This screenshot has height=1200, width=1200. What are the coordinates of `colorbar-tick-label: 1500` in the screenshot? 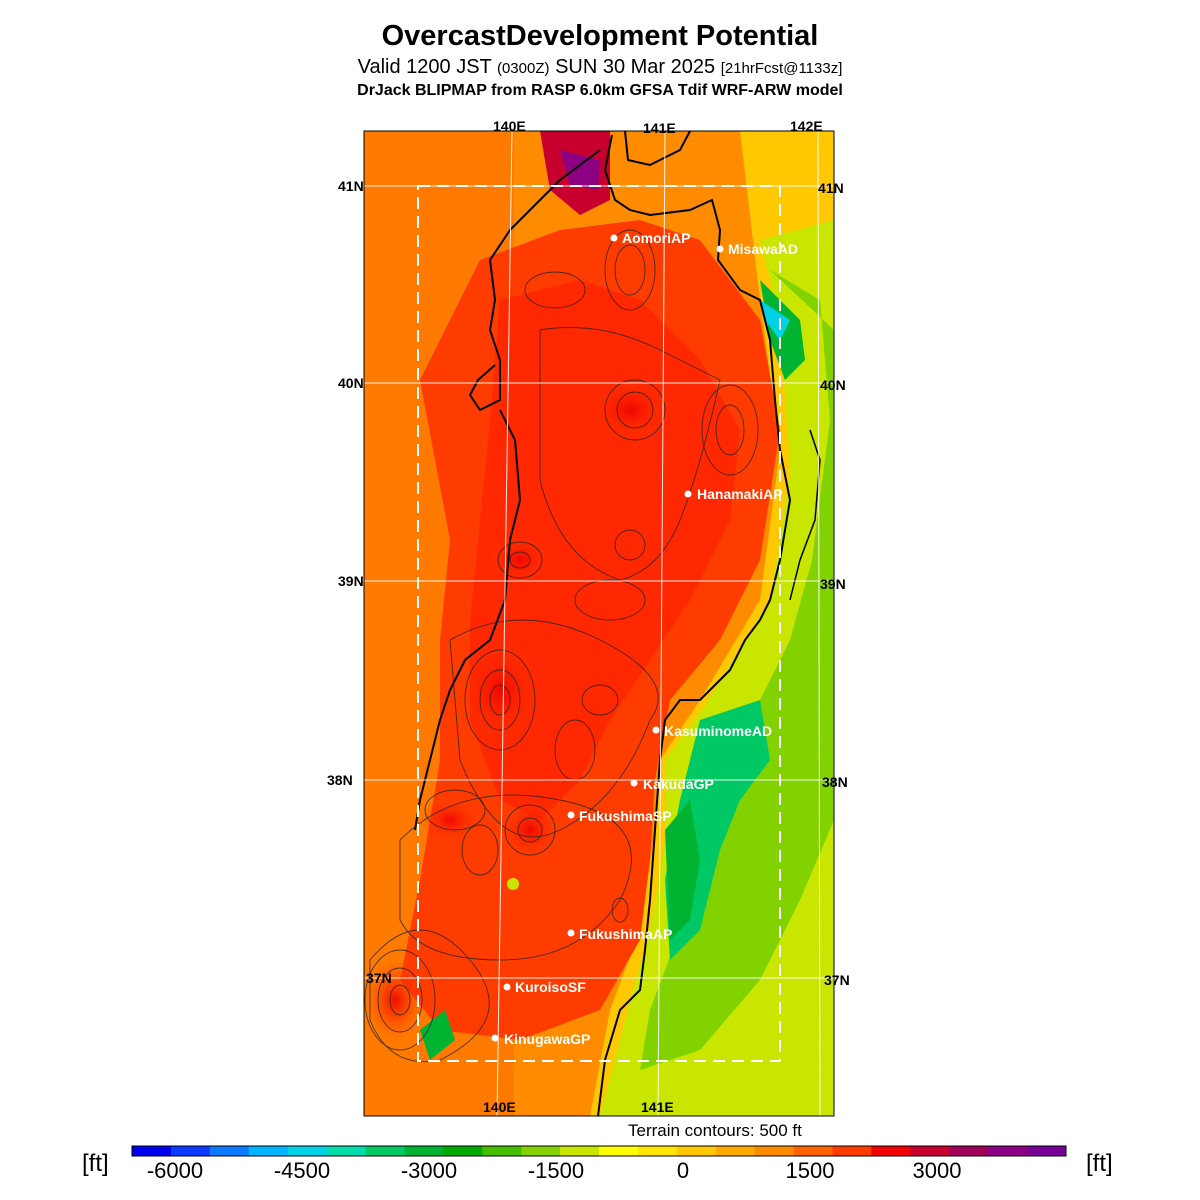 It's located at (810, 1170).